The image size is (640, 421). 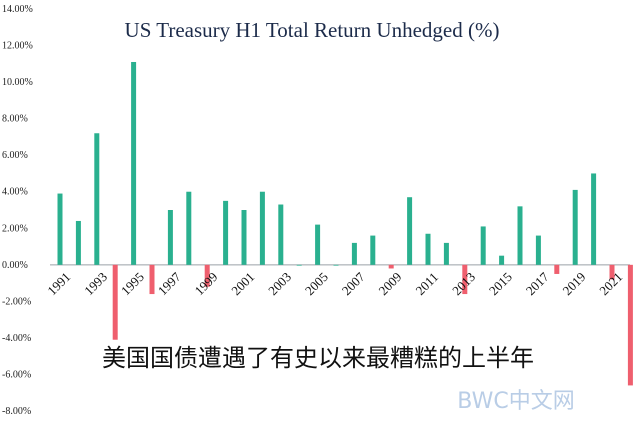 I want to click on x-tick-label: 2007, so click(x=353, y=283).